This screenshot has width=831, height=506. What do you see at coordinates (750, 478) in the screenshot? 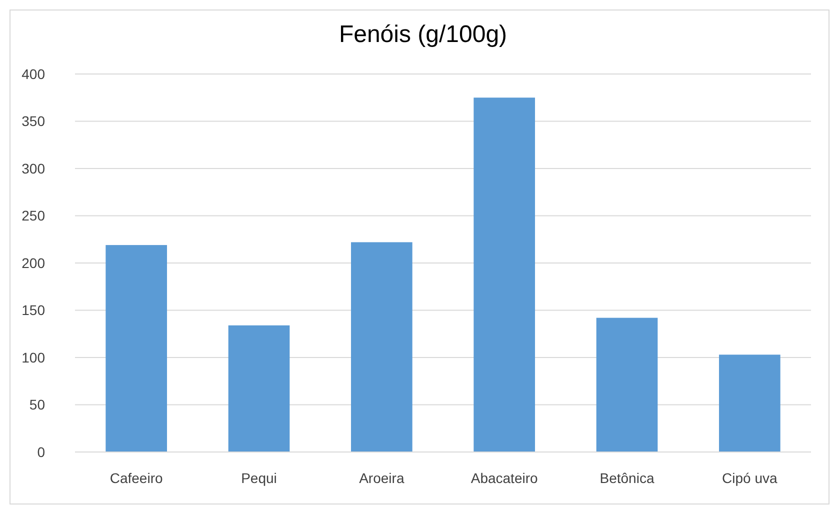
I see `x-tick-label: Cipó uva` at bounding box center [750, 478].